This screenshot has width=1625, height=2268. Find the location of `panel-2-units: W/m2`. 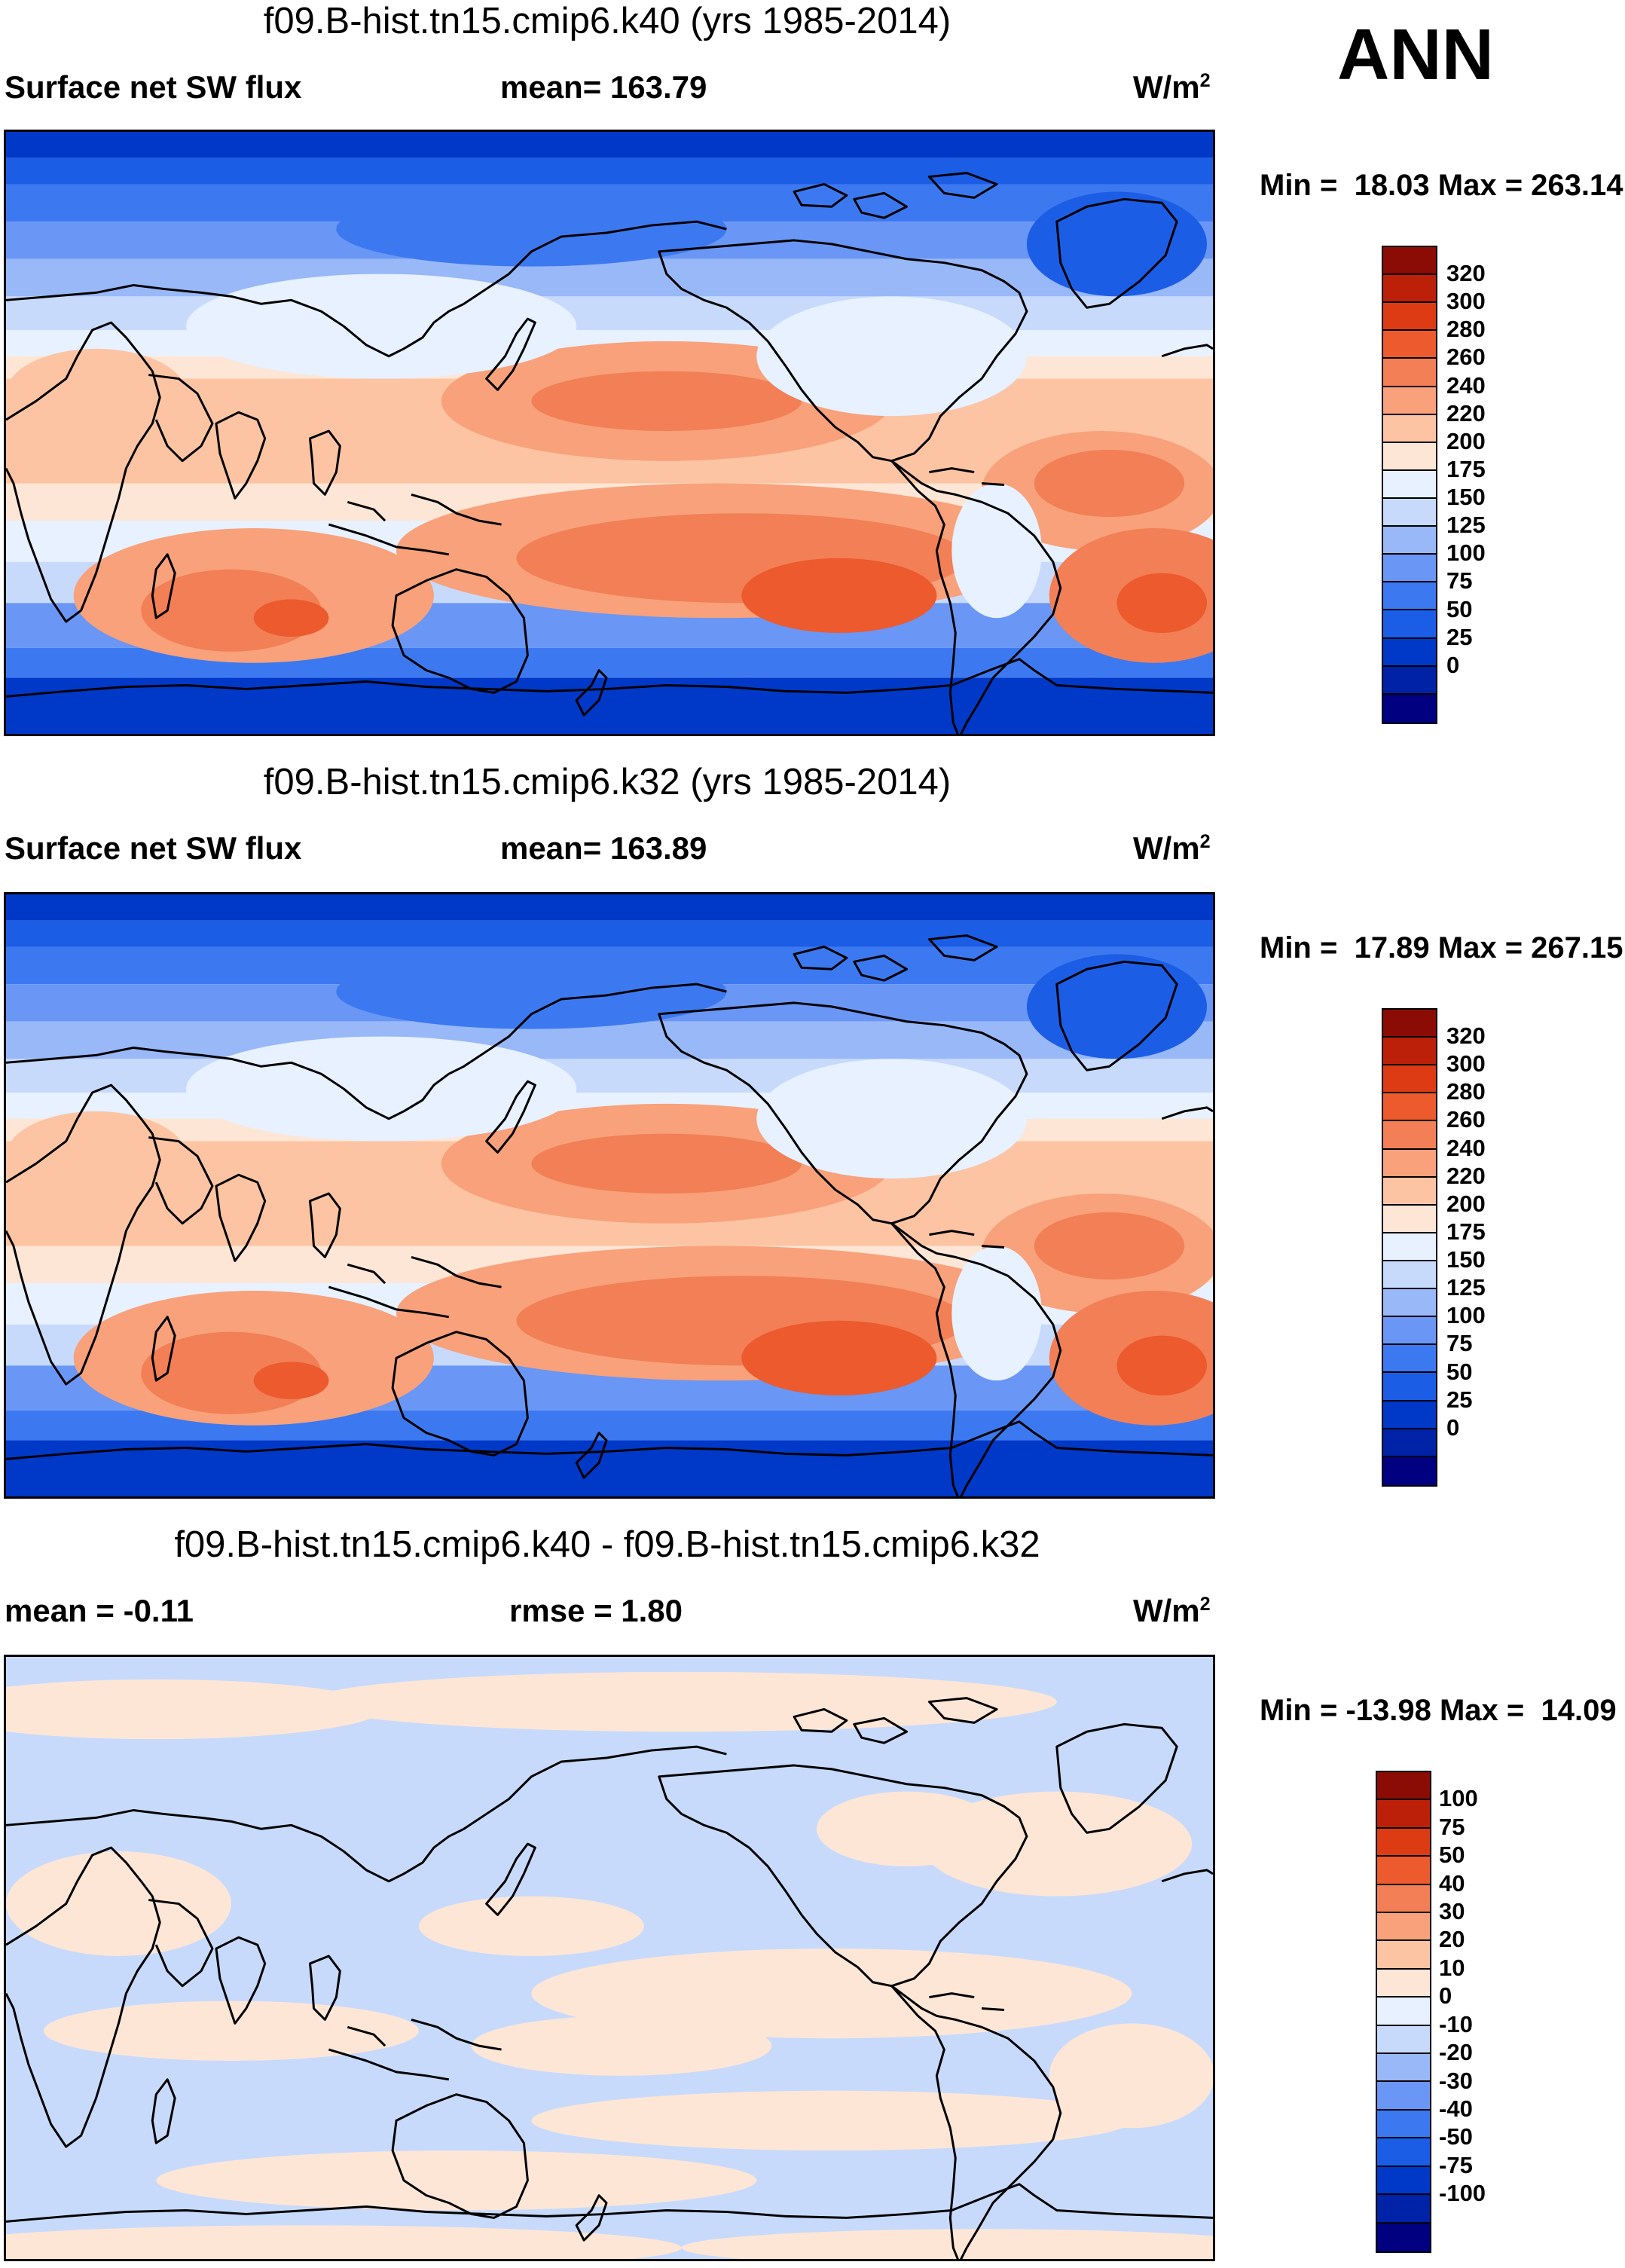

panel-2-units: W/m2 is located at coordinates (1172, 848).